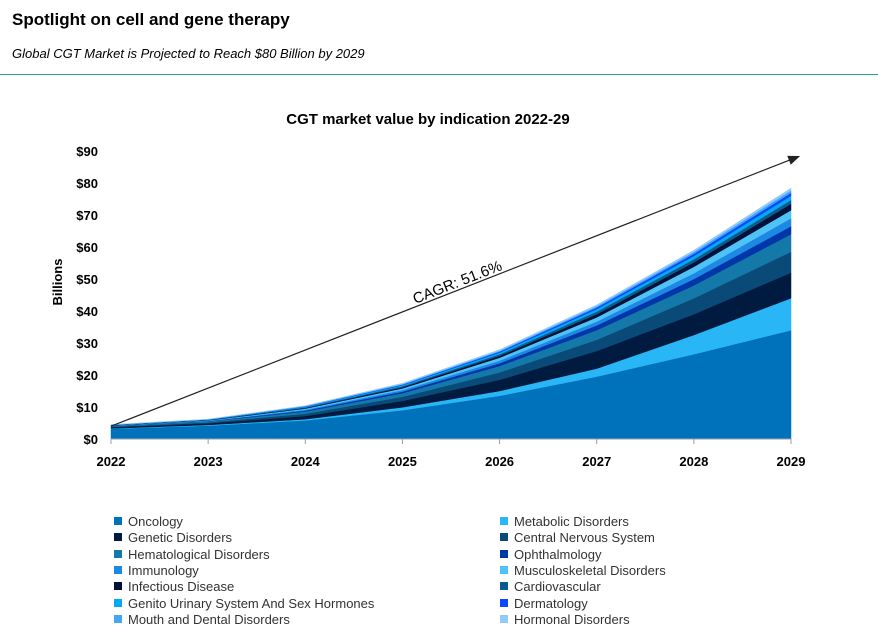  I want to click on y-axis-label: Billions, so click(57, 282).